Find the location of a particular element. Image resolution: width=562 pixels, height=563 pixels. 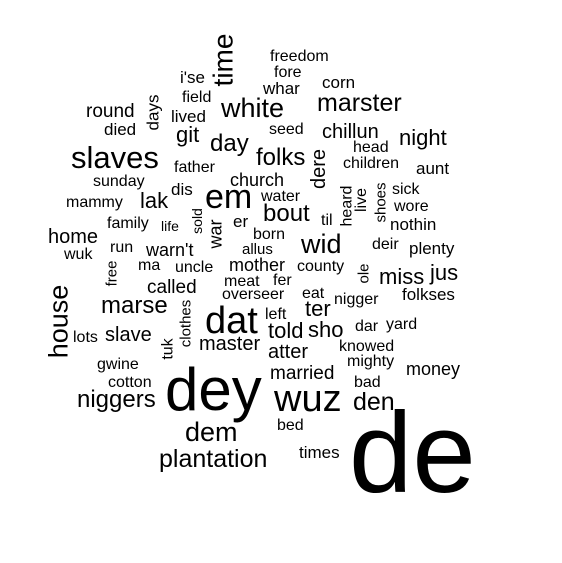

word-times: times is located at coordinates (319, 452).